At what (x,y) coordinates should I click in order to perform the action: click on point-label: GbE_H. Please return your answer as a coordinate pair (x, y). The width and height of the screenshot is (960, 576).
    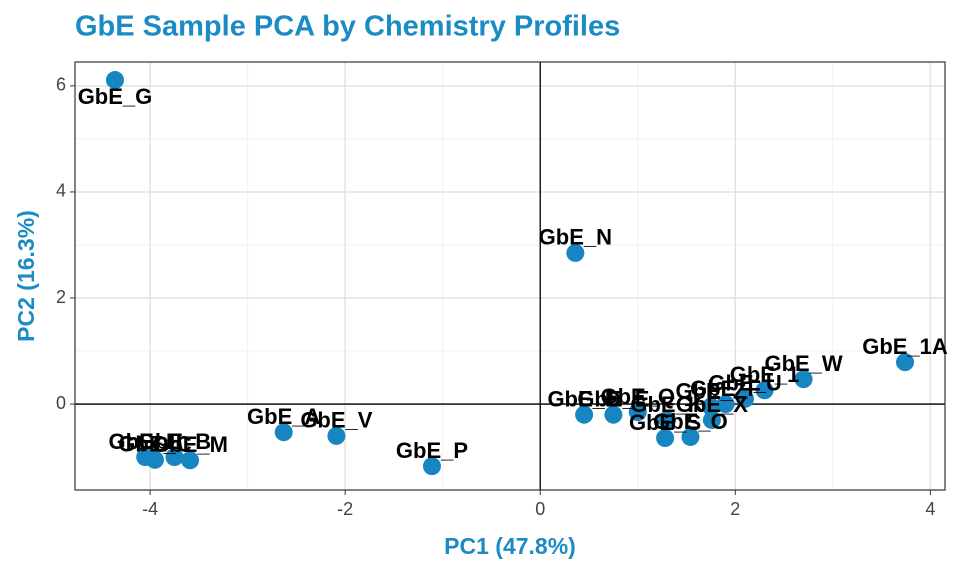
    Looking at the image, I should click on (145, 441).